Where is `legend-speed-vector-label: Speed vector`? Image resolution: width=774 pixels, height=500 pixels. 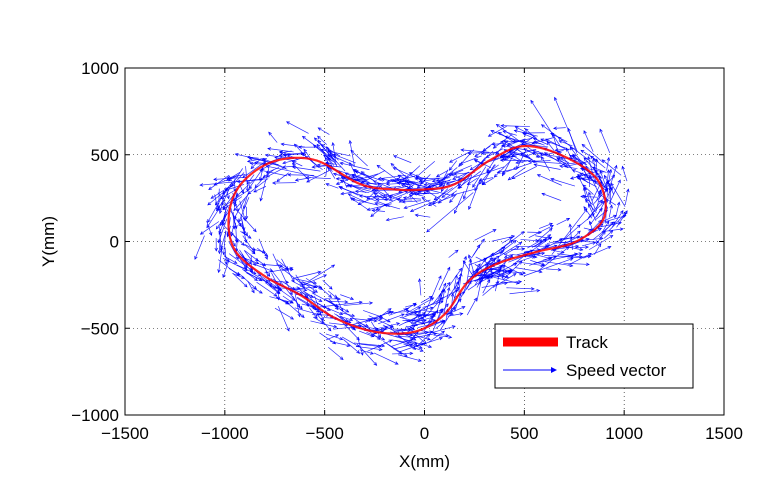
legend-speed-vector-label: Speed vector is located at coordinates (616, 370).